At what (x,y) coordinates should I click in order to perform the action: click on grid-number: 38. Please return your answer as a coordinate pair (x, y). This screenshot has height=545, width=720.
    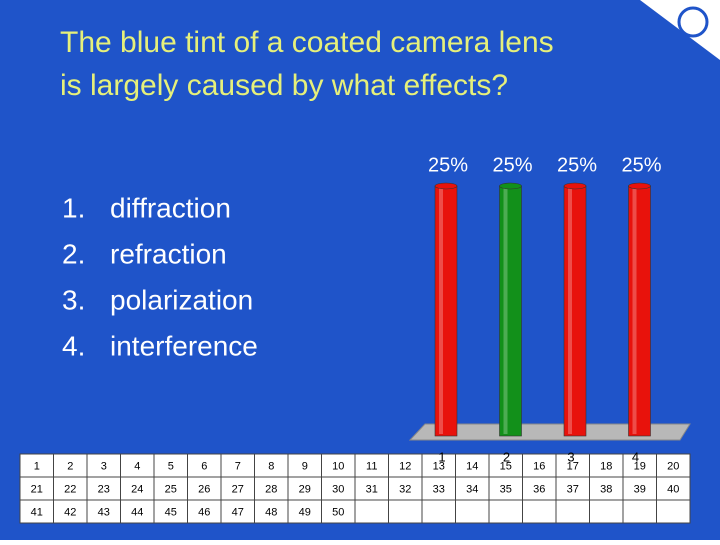
    Looking at the image, I should click on (606, 489).